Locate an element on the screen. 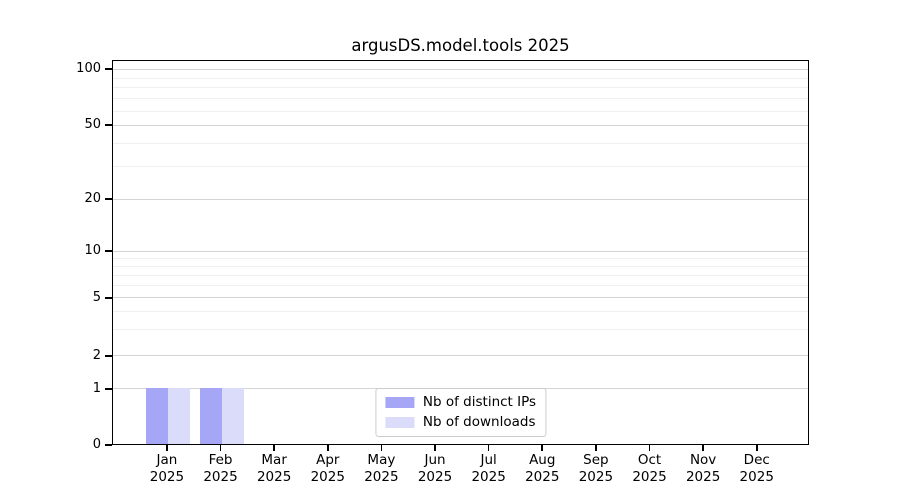 The width and height of the screenshot is (900, 500). x-tick-label: Jan 2025 is located at coordinates (167, 468).